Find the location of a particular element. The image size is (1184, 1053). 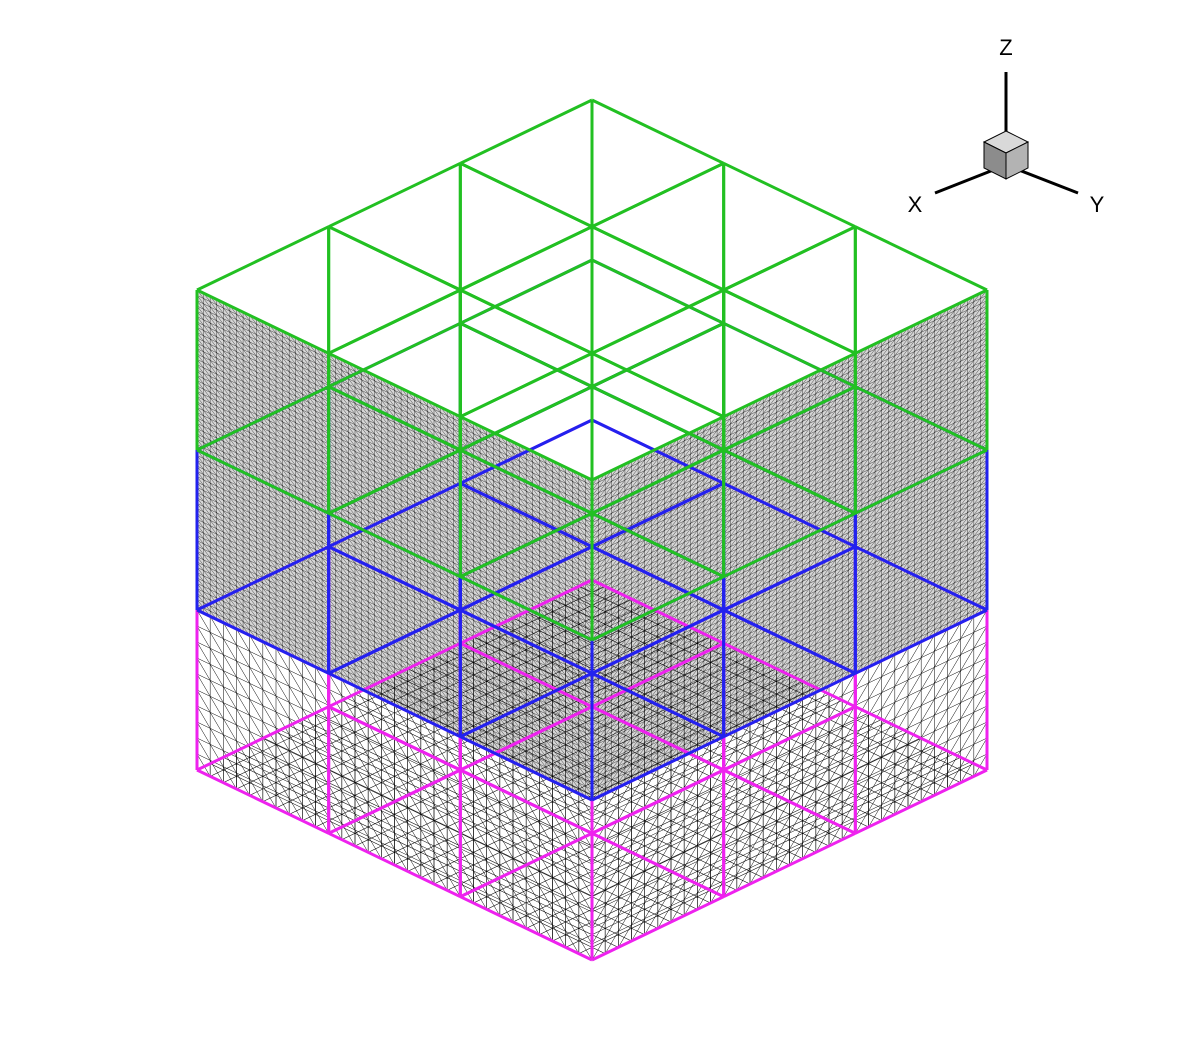

axis-triad: Z X Y is located at coordinates (1006, 126).